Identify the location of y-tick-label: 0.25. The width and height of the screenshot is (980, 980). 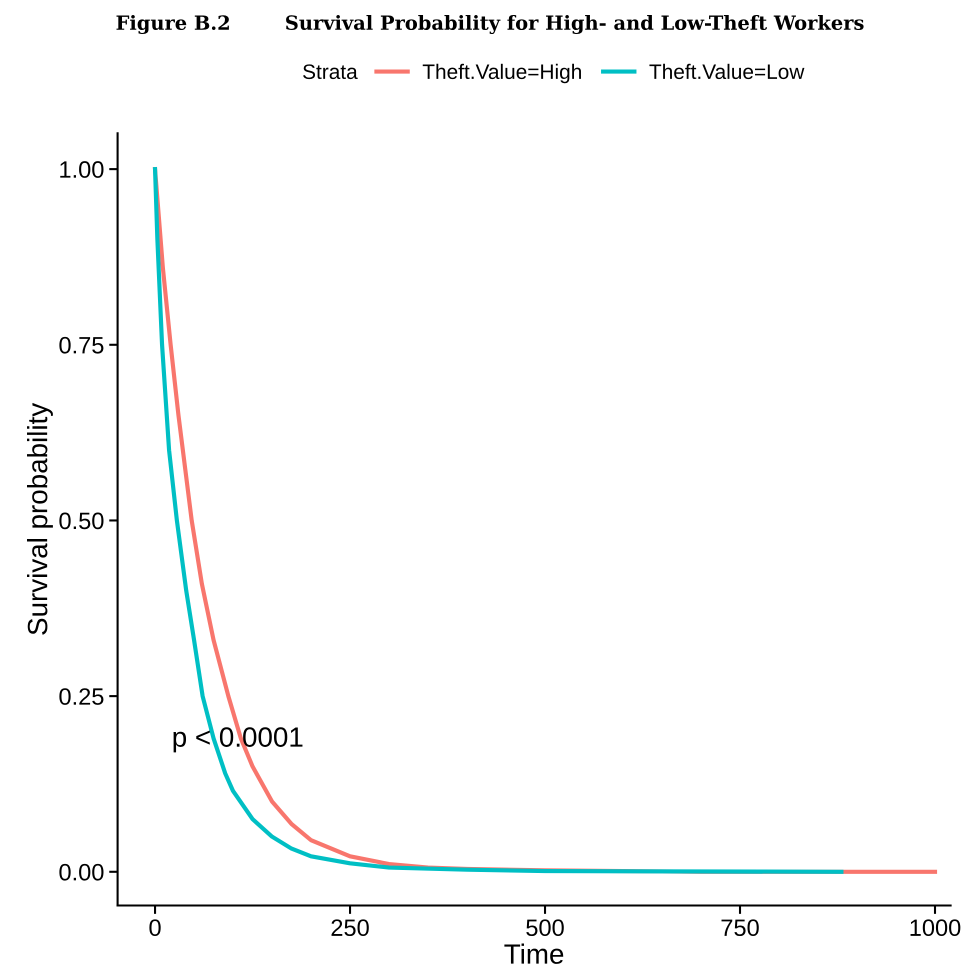
(81, 696).